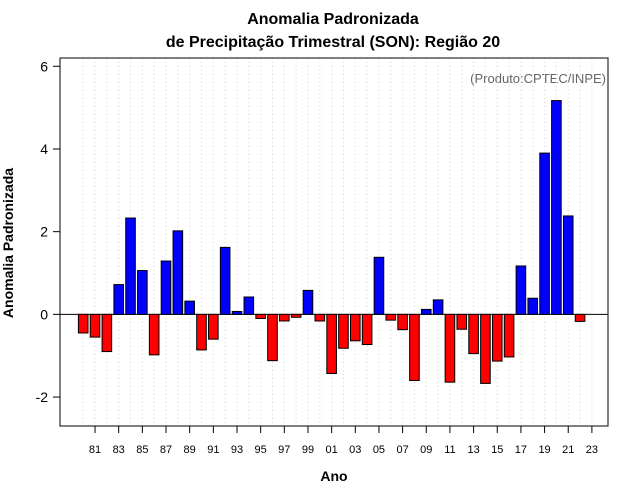 The image size is (640, 500). What do you see at coordinates (485, 348) in the screenshot?
I see `bar-2014` at bounding box center [485, 348].